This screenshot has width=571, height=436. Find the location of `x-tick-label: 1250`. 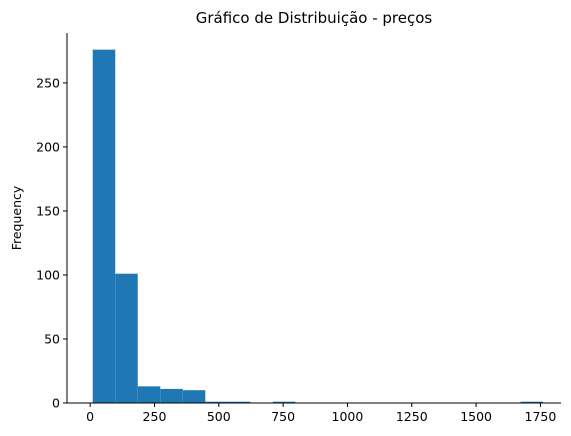

x-tick-label: 1250 is located at coordinates (412, 416).